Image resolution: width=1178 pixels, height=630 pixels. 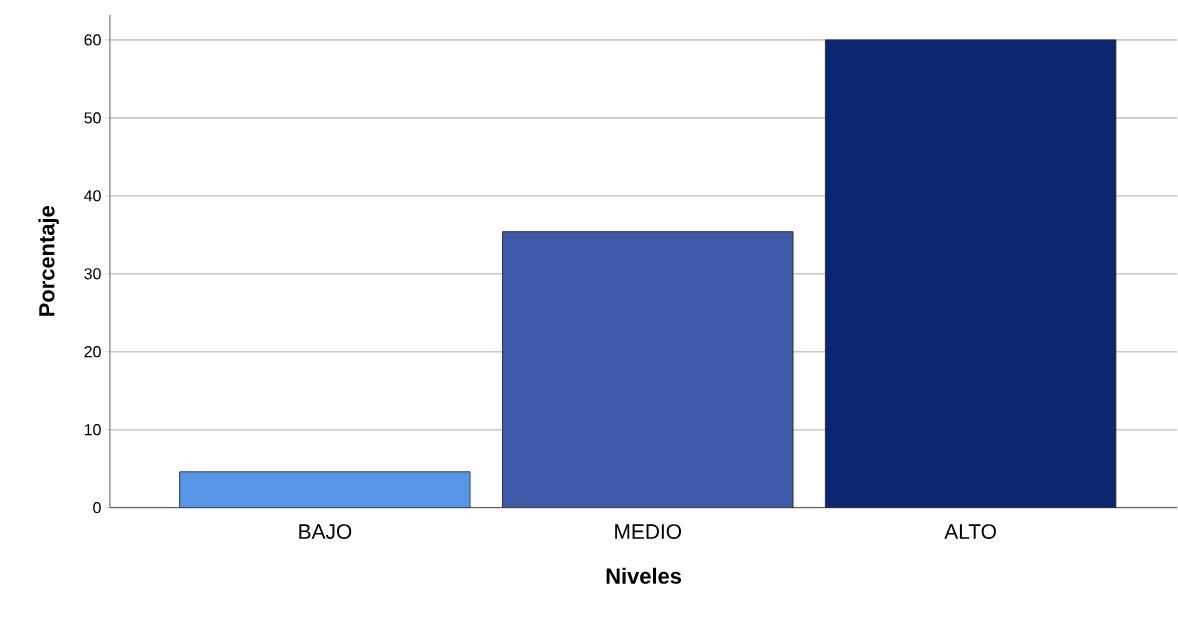 What do you see at coordinates (92, 118) in the screenshot?
I see `y-tick-label: 50` at bounding box center [92, 118].